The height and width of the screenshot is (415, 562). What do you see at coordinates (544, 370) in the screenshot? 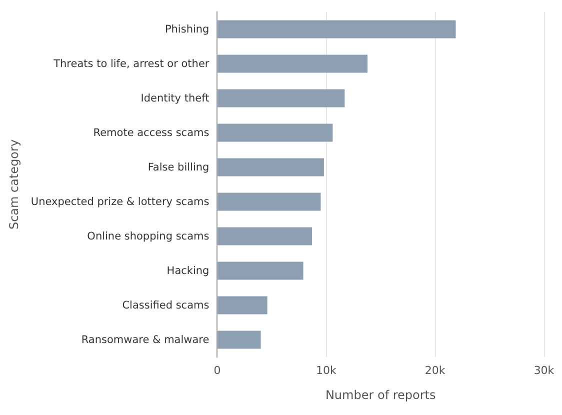
I see `x-tick-label: 30k` at bounding box center [544, 370].